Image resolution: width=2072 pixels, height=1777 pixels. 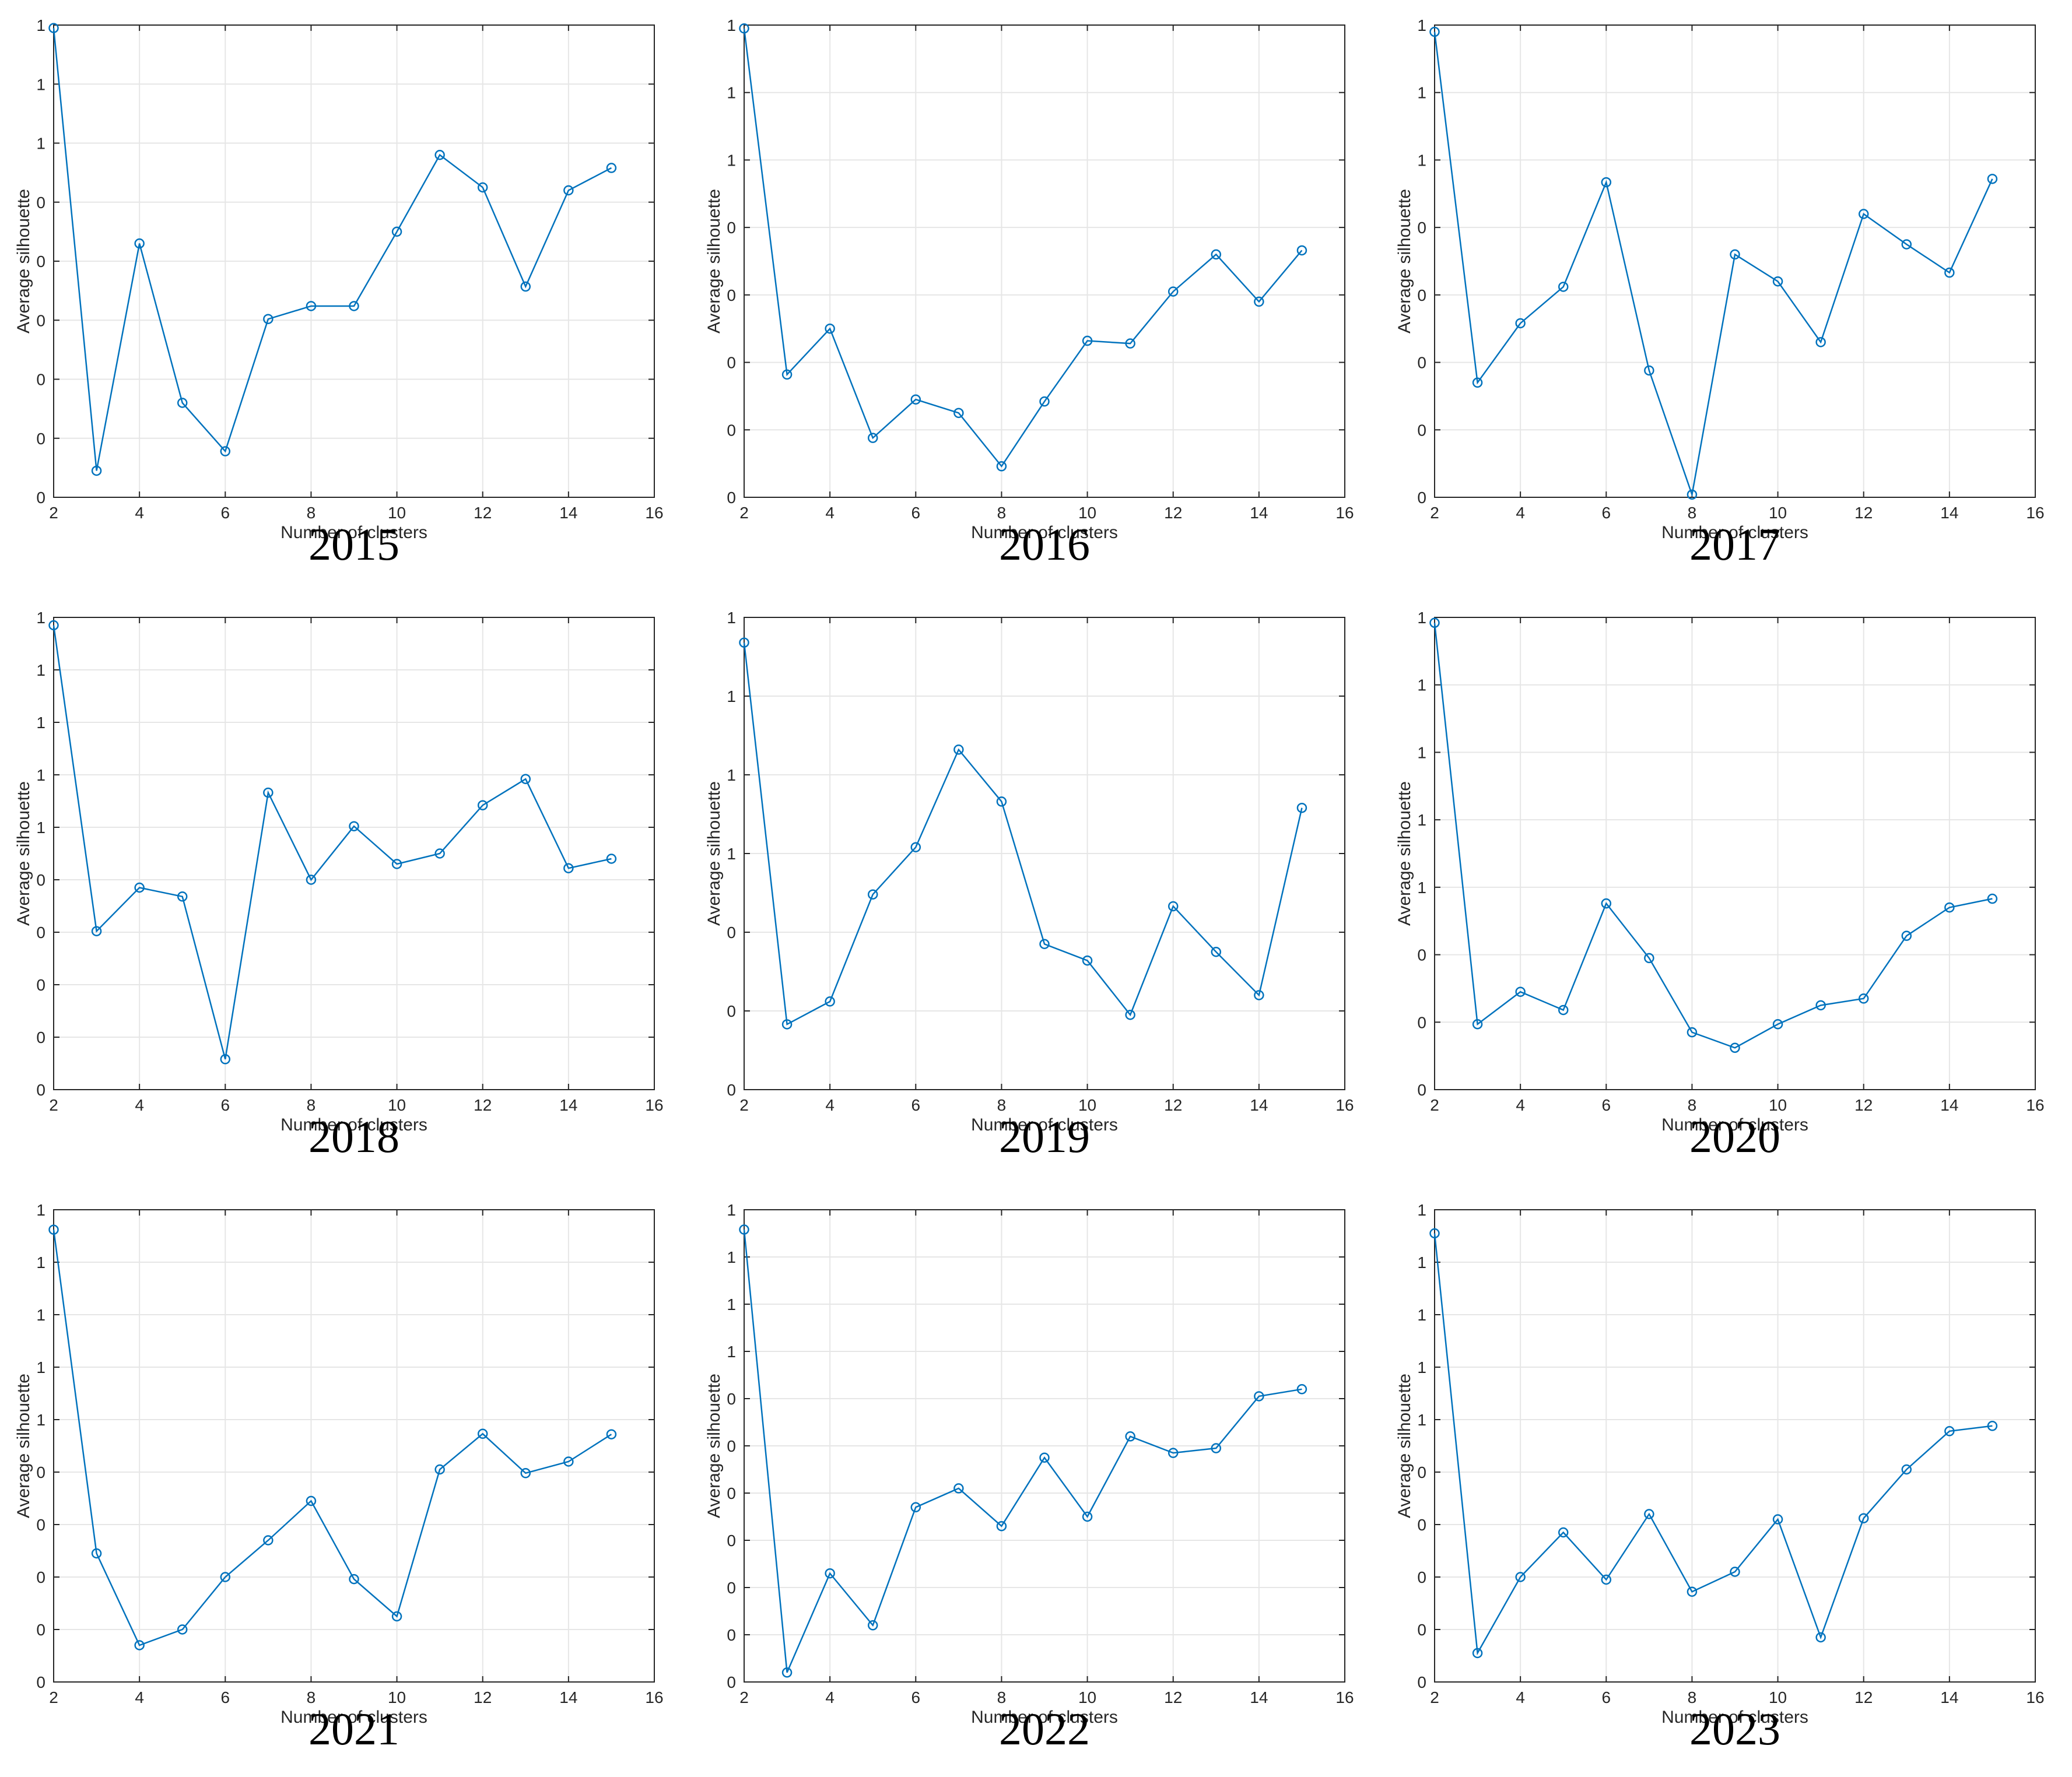 I want to click on chart-title: 2017, so click(x=1734, y=544).